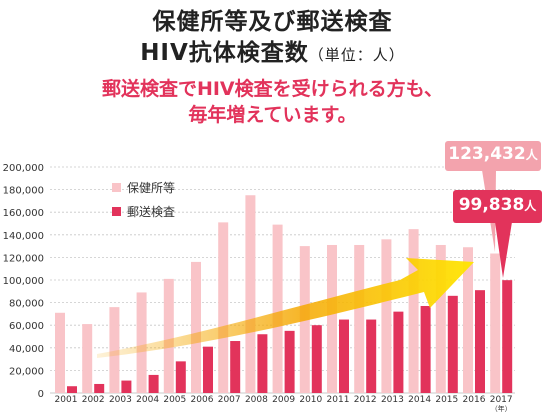 This screenshot has width=545, height=413. I want to click on x-tick-label: 2002, so click(93, 400).